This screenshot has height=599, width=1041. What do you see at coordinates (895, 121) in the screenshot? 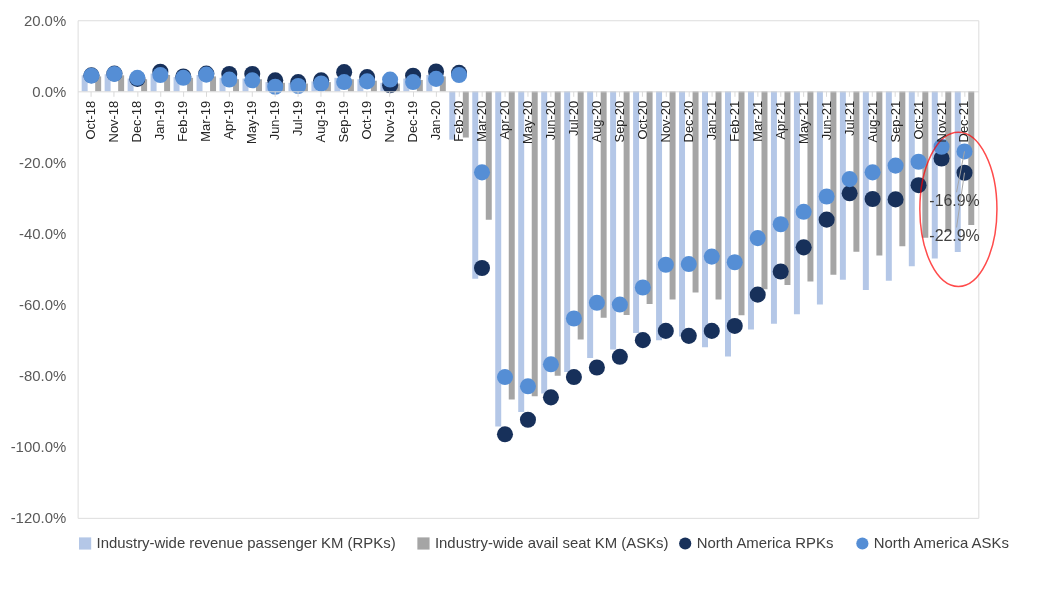
I see `x-tick-label: Sep-21` at bounding box center [895, 121].